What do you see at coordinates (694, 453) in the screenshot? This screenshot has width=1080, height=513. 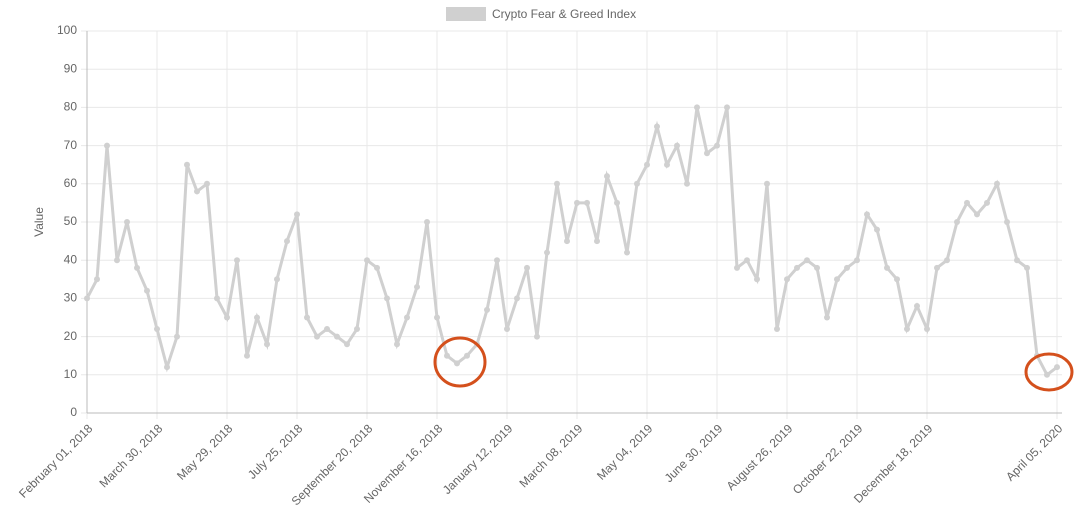 I see `x-tick-label: June 30, 2019` at bounding box center [694, 453].